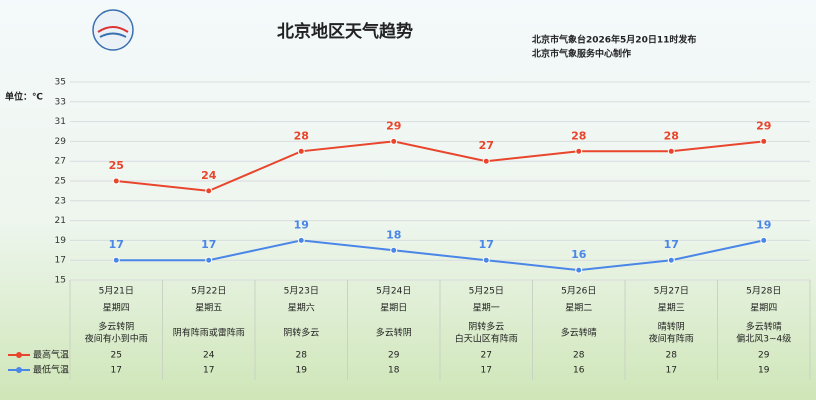 The height and width of the screenshot is (400, 816). Describe the element at coordinates (60, 261) in the screenshot. I see `y-tick-label: 17` at that location.